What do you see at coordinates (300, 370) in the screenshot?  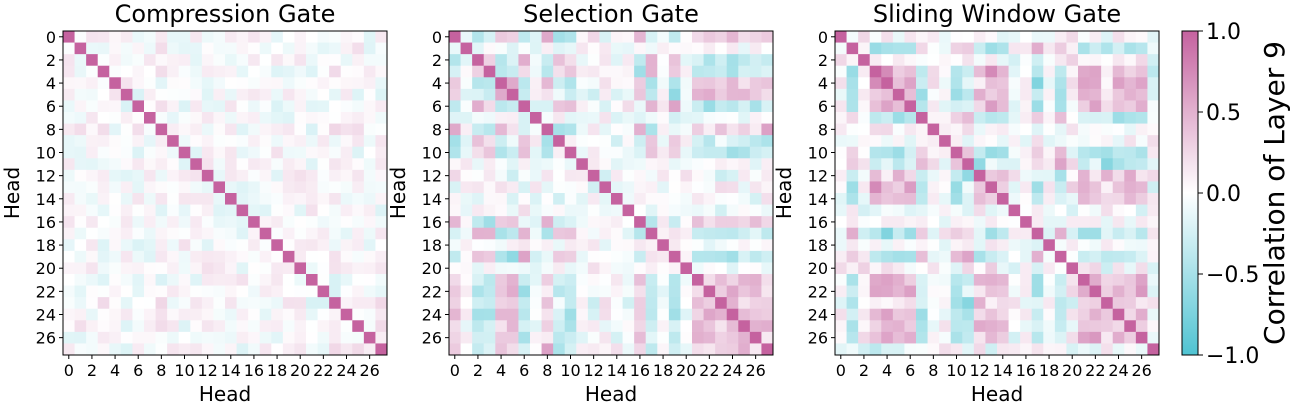 I see `x-tick-label: 20` at bounding box center [300, 370].